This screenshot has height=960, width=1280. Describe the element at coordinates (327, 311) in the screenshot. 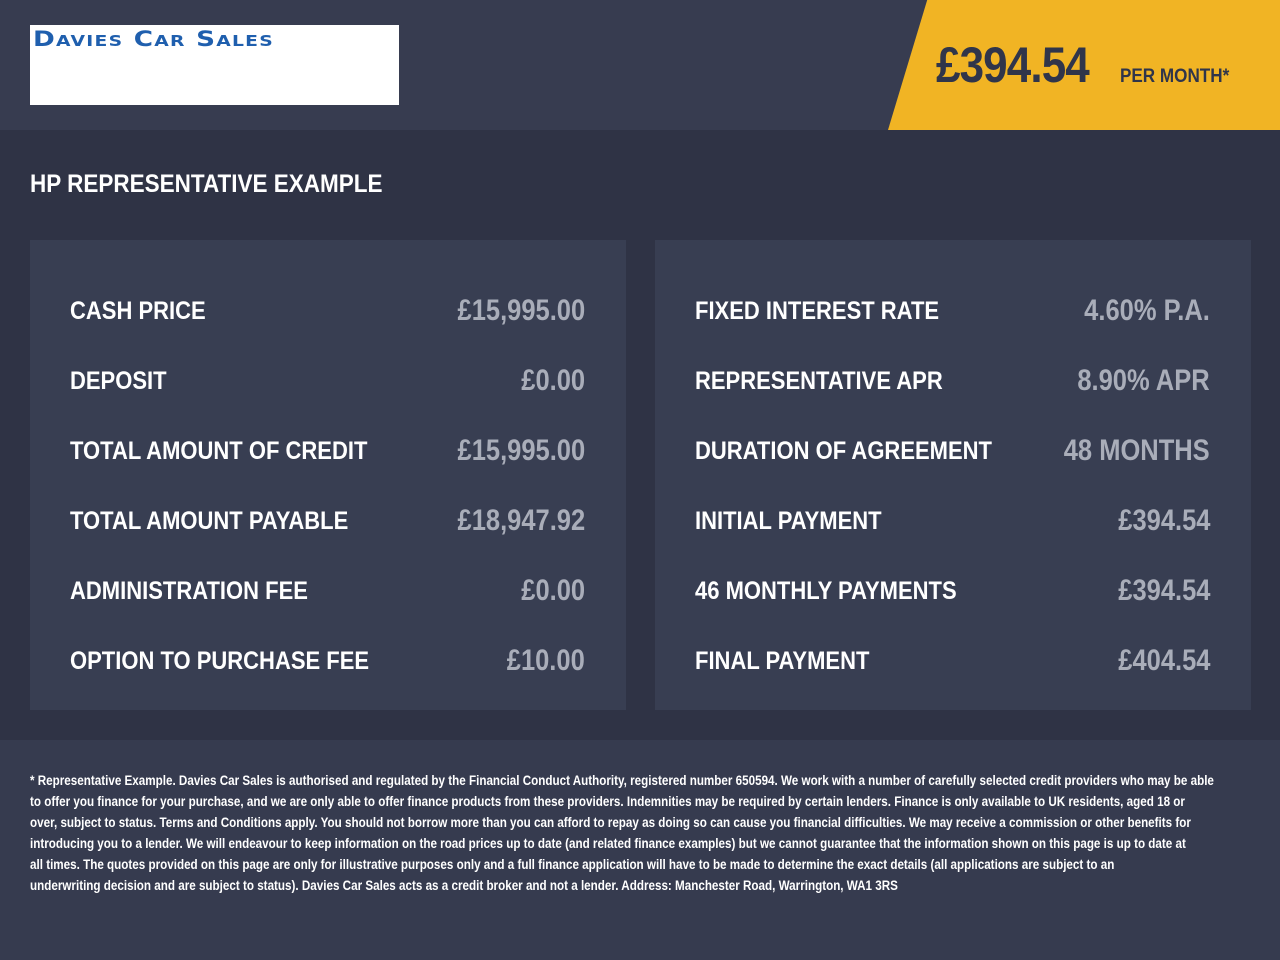

I see `finance-row: CASH PRICE £15,995.00` at that location.